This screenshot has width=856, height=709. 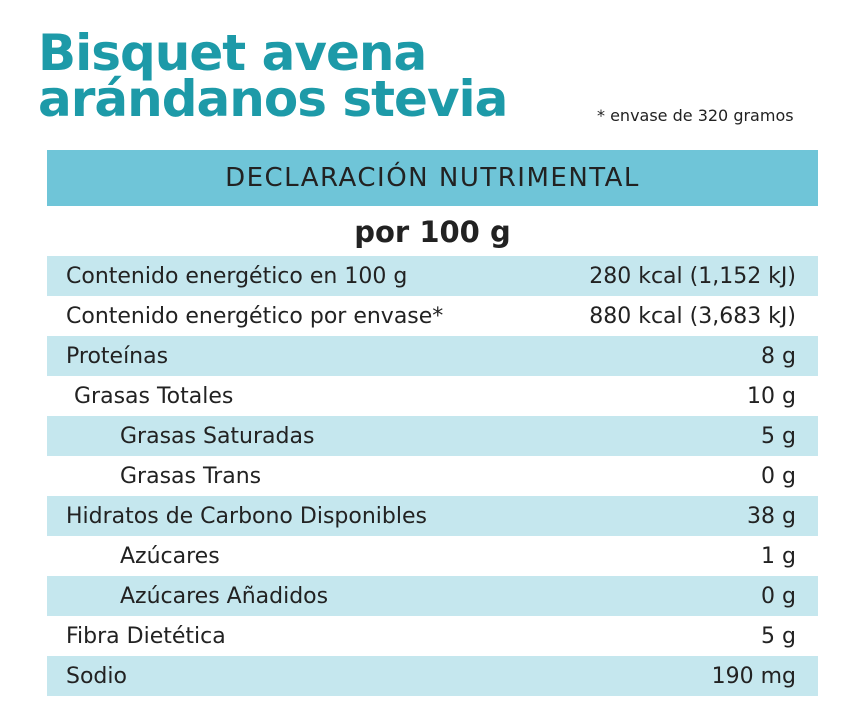 What do you see at coordinates (246, 516) in the screenshot?
I see `row-label: Hidratos de Carbono Disponibles` at bounding box center [246, 516].